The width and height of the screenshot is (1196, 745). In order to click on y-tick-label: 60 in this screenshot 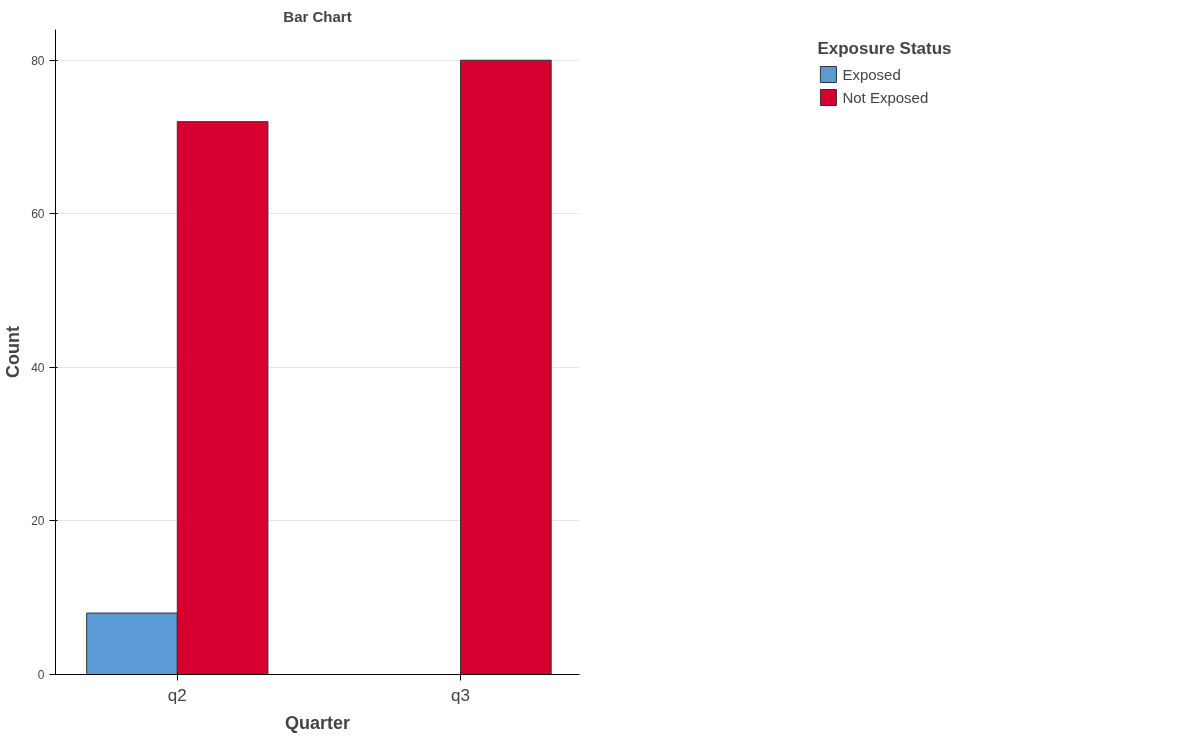, I will do `click(38, 214)`.